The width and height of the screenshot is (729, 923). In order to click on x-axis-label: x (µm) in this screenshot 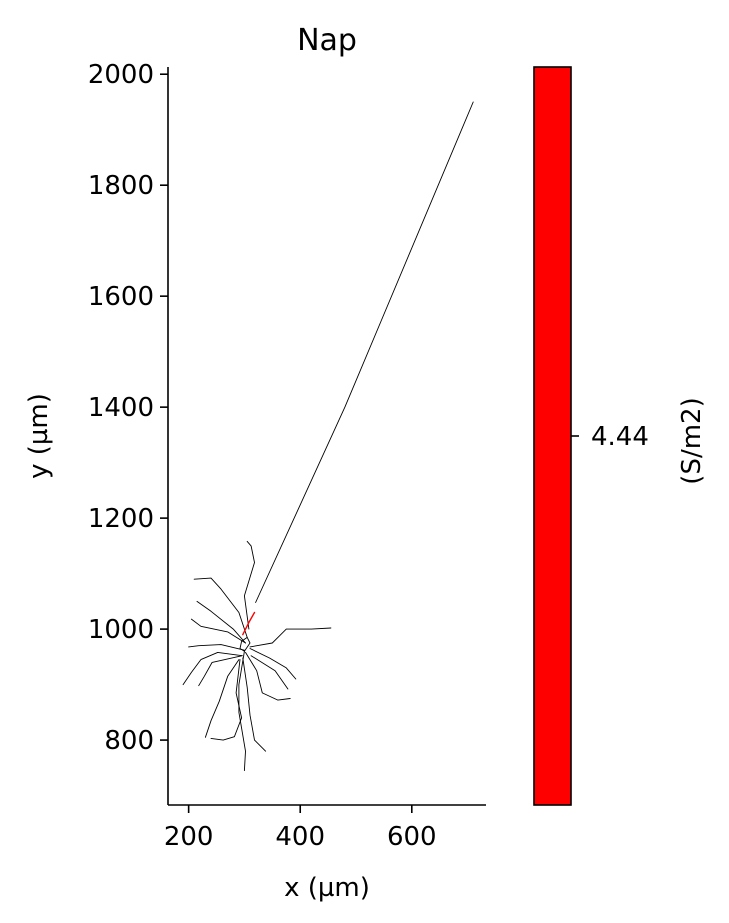, I will do `click(327, 888)`.